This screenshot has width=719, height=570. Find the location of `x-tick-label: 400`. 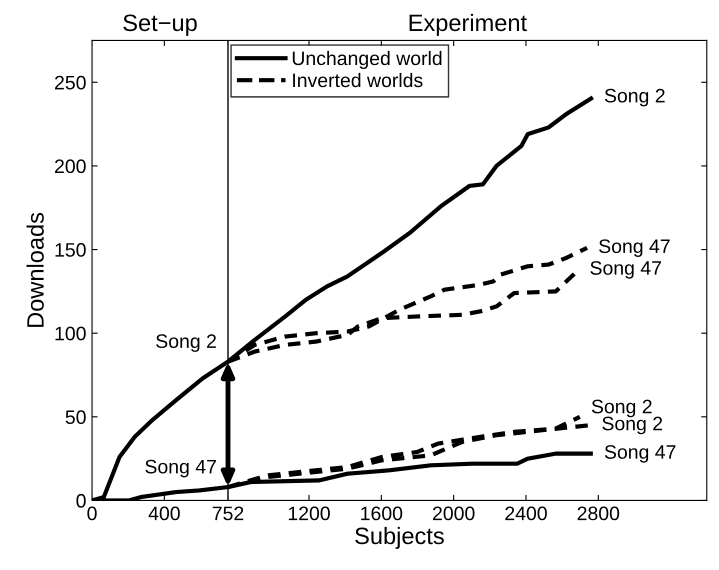

x-tick-label: 400 is located at coordinates (164, 513).